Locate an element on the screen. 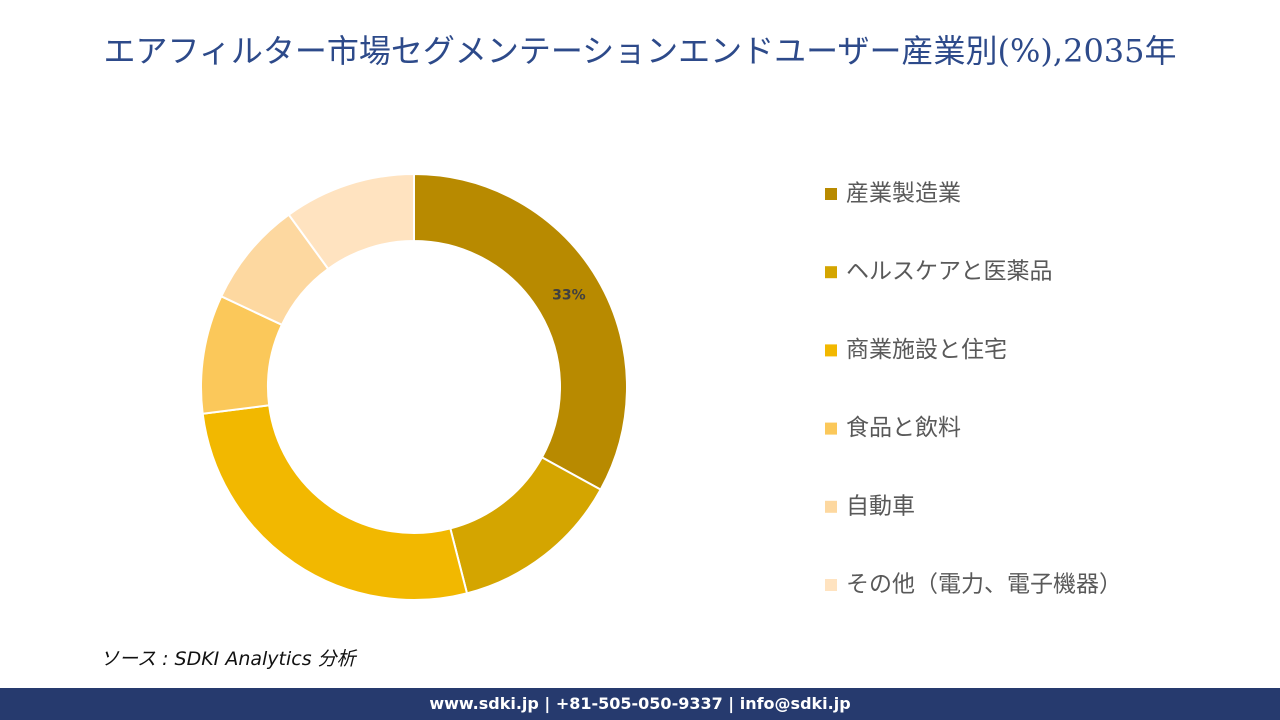 Image resolution: width=1280 pixels, height=720 pixels. source: ソース : SDKI Analytics 分析 is located at coordinates (228, 659).